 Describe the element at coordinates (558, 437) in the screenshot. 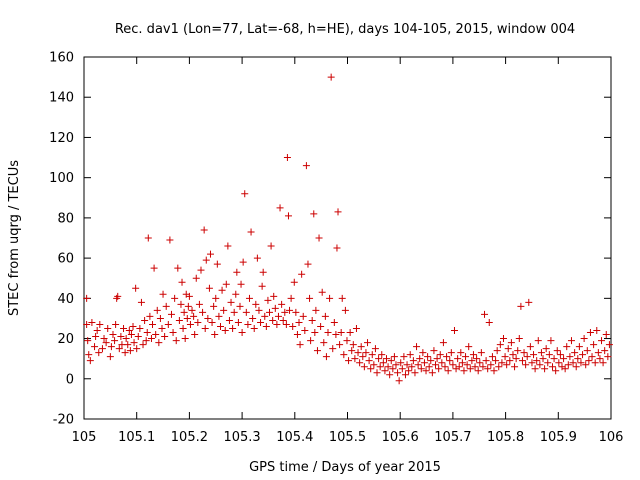

I see `x-tick-label: 105.9` at that location.